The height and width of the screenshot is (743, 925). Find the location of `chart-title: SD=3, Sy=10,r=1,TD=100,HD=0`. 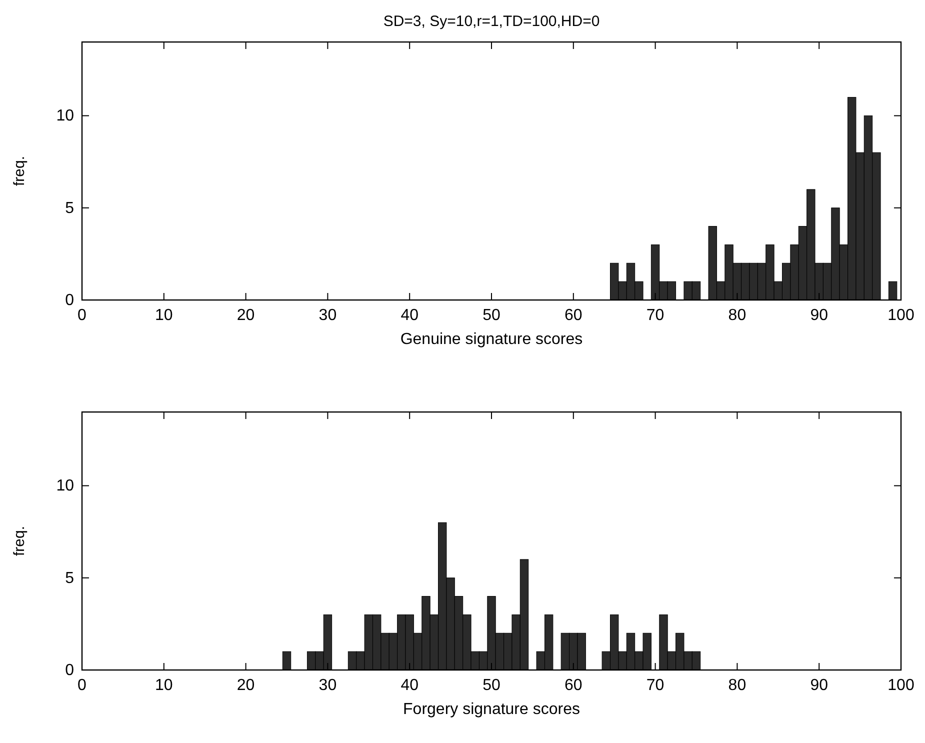

chart-title: SD=3, Sy=10,r=1,TD=100,HD=0 is located at coordinates (491, 21).